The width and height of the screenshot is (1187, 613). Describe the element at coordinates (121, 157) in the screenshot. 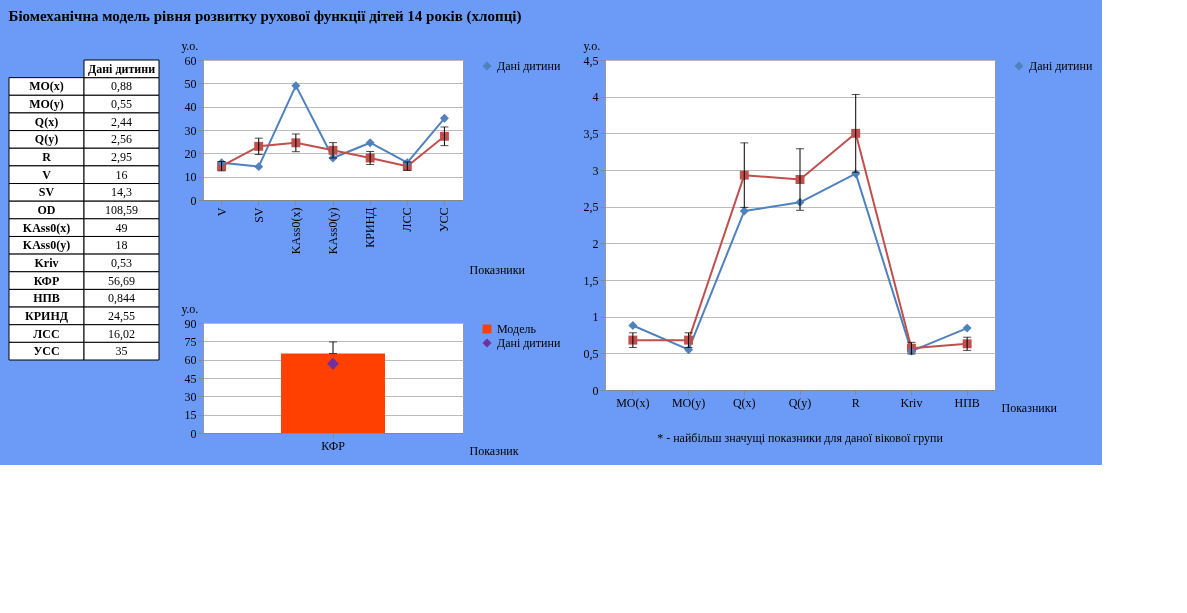

I see `text: 2,95` at that location.